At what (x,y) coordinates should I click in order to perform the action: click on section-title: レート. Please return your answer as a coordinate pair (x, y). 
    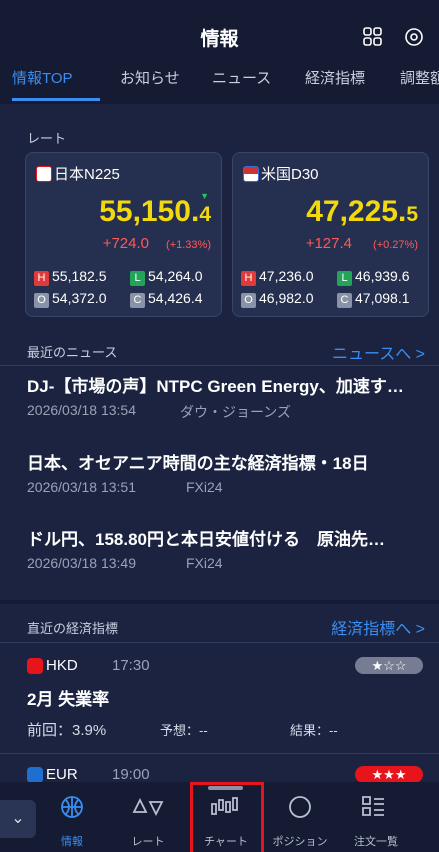
    Looking at the image, I should click on (47, 138).